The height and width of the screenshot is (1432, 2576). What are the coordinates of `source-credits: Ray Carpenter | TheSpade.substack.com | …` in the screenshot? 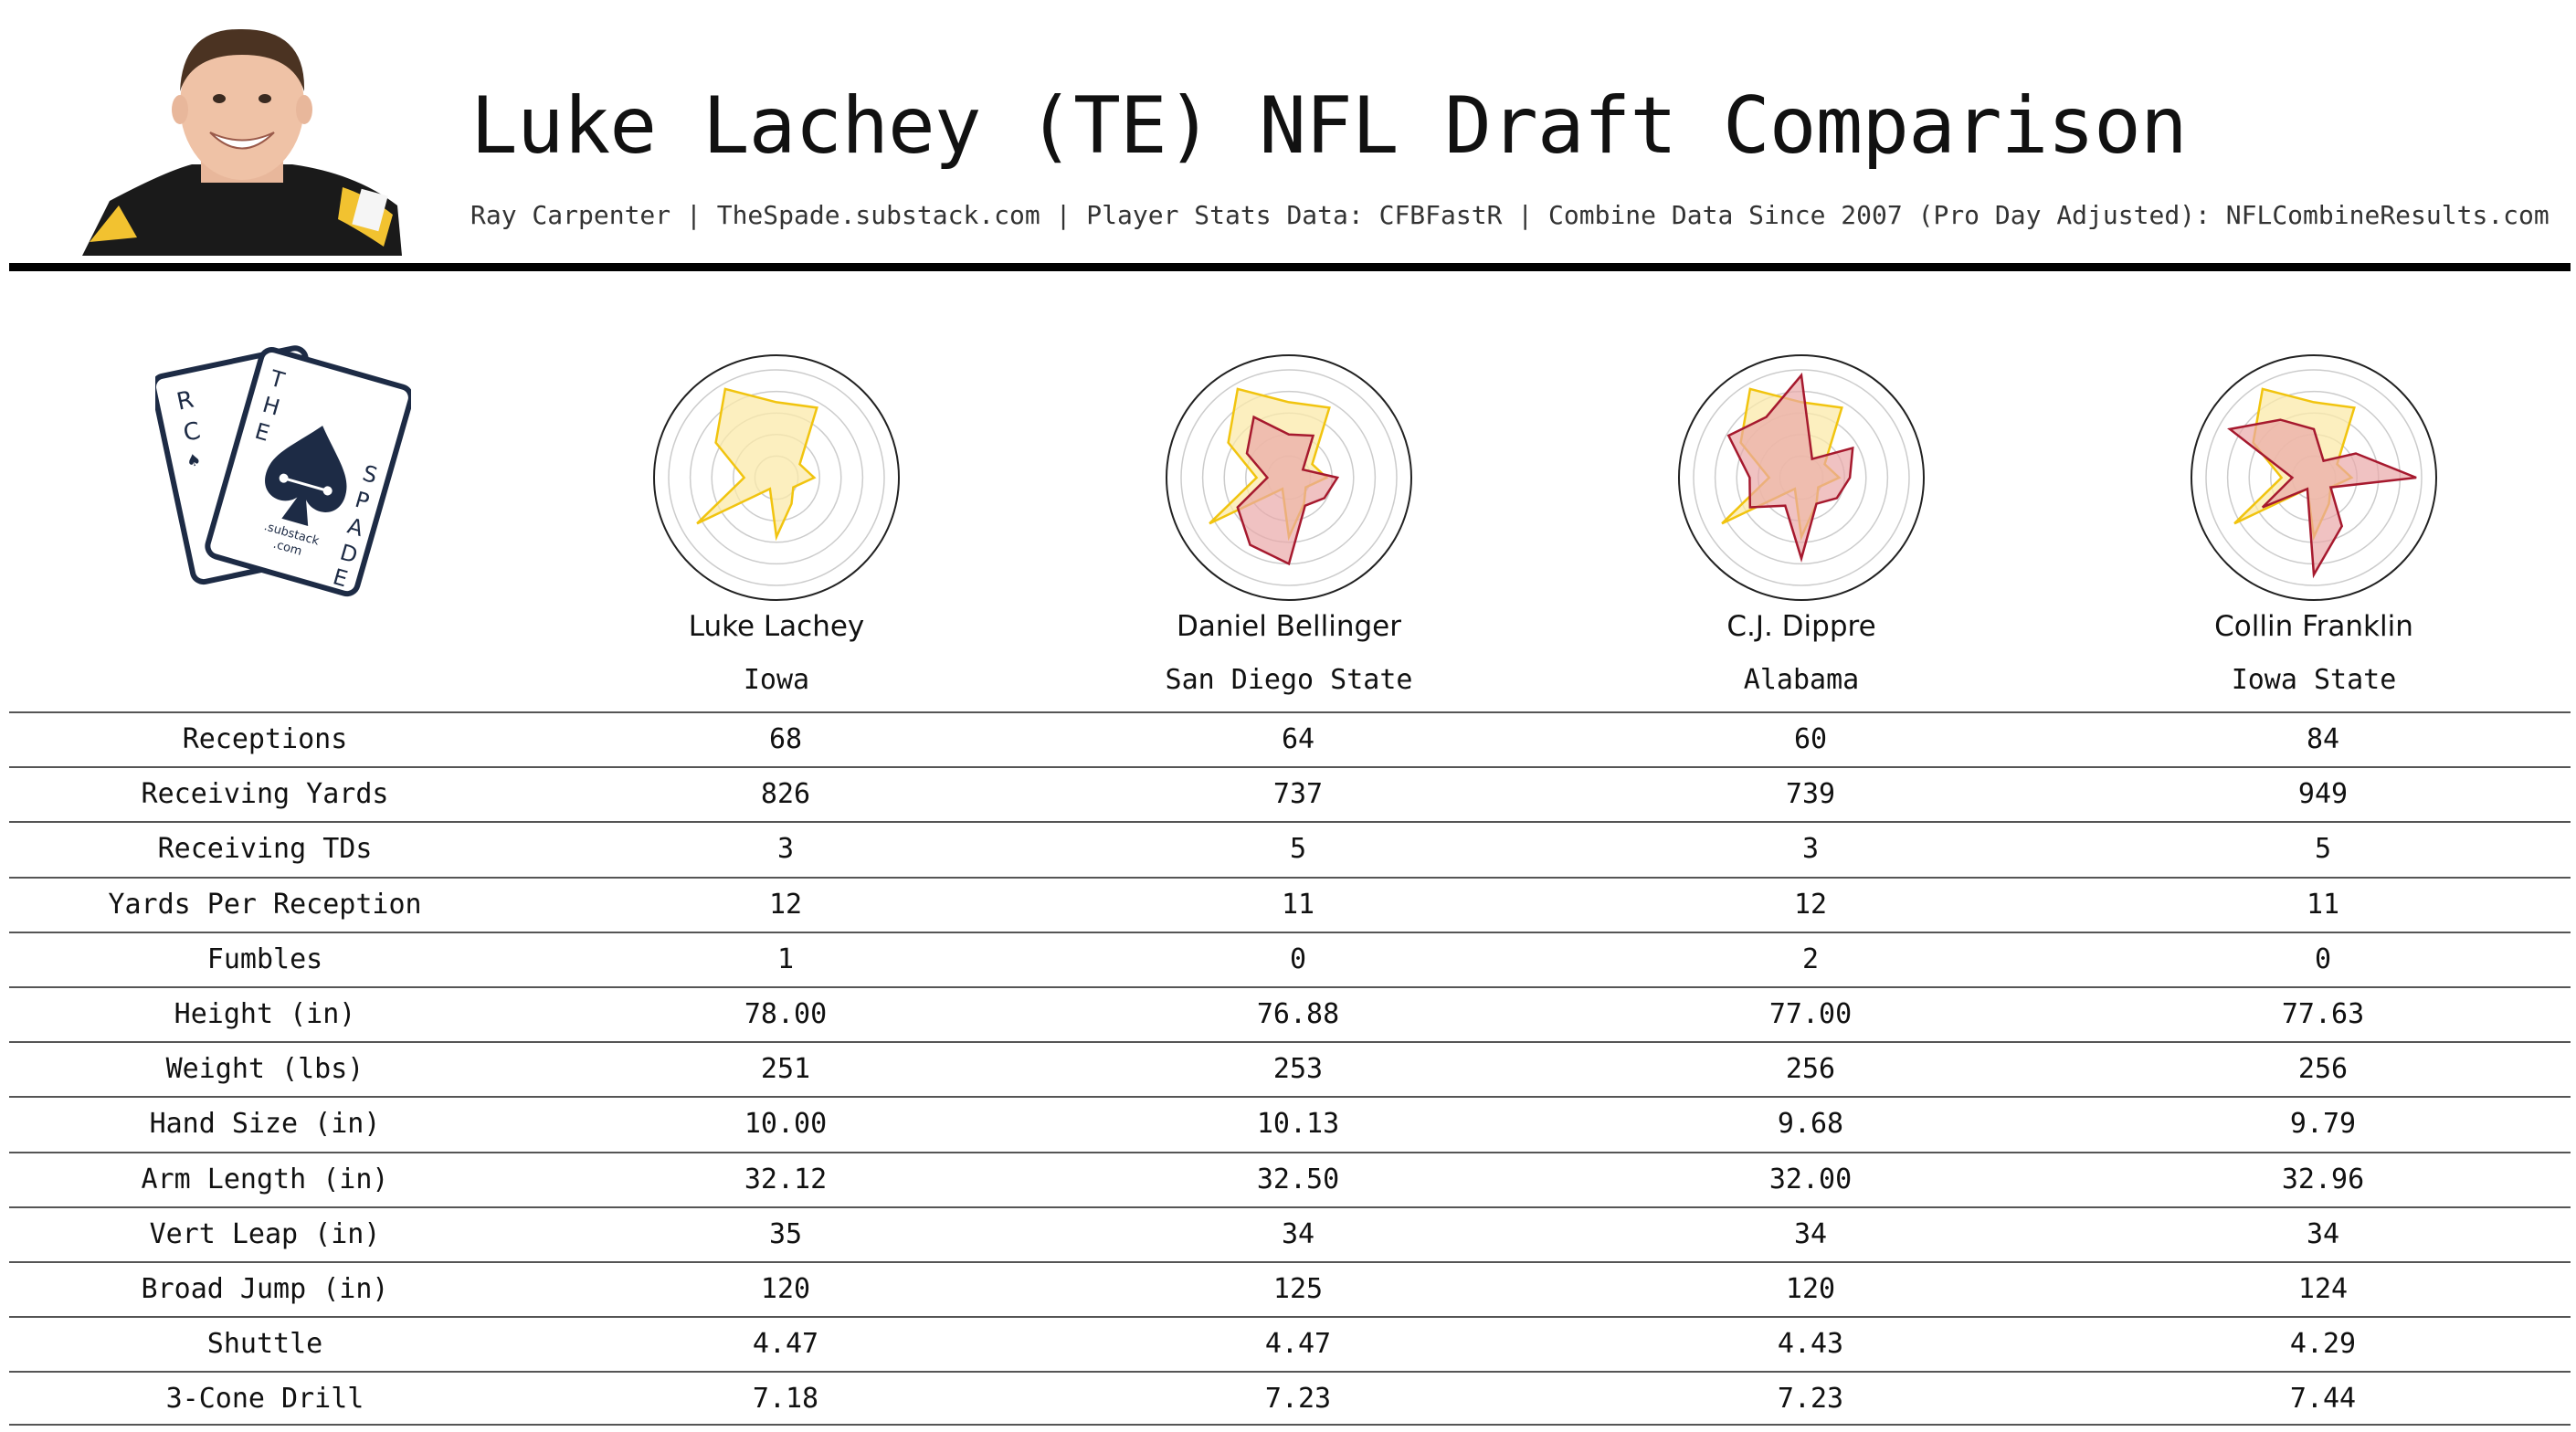 It's located at (1510, 215).